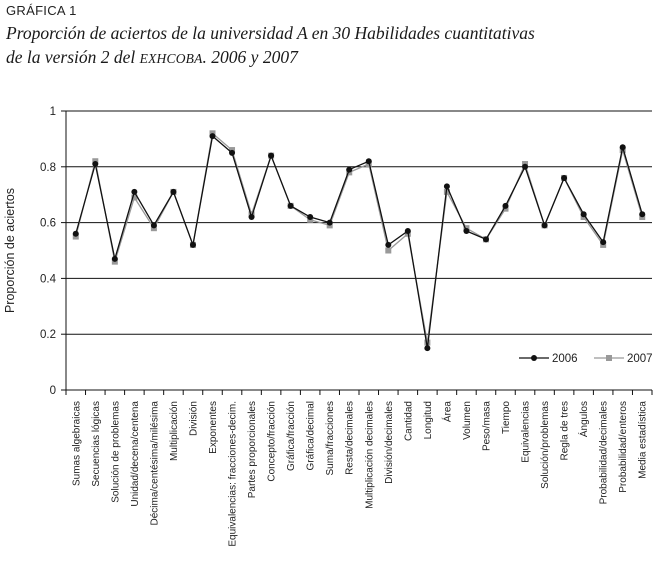 This screenshot has width=659, height=562. Describe the element at coordinates (53, 112) in the screenshot. I see `y-tick-label: 1` at that location.